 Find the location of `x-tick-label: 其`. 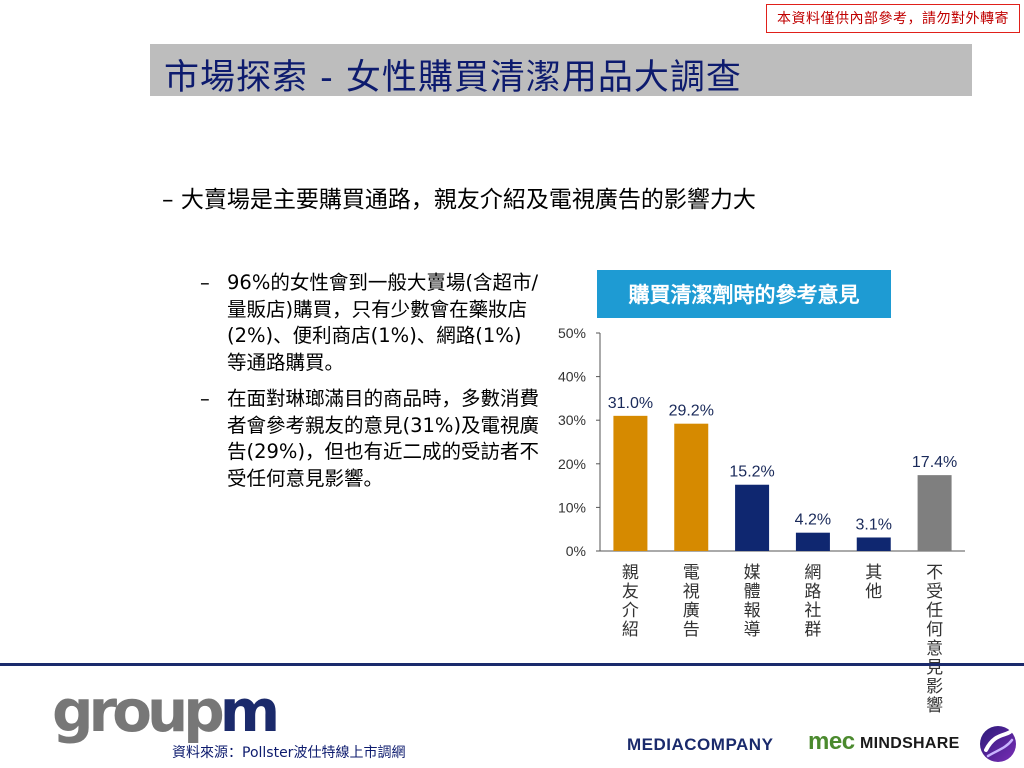

x-tick-label: 其 is located at coordinates (873, 573).